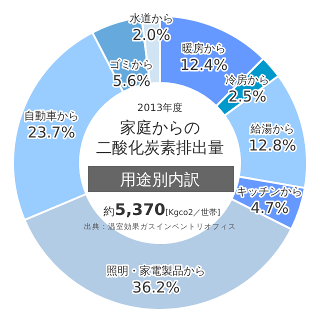 The height and width of the screenshot is (320, 320). What do you see at coordinates (272, 145) in the screenshot?
I see `data-label: 12.8%` at bounding box center [272, 145].